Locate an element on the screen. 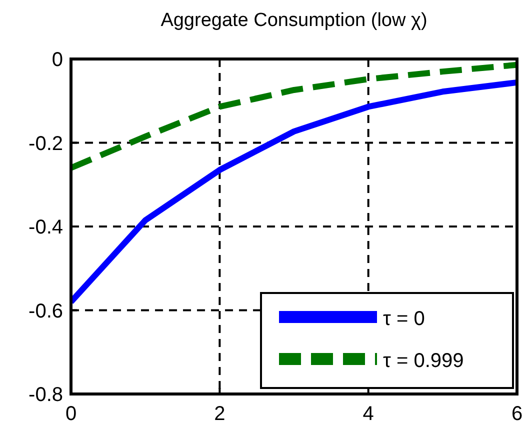 This screenshot has height=435, width=529. y-tick-label: -0.6 is located at coordinates (45, 311).